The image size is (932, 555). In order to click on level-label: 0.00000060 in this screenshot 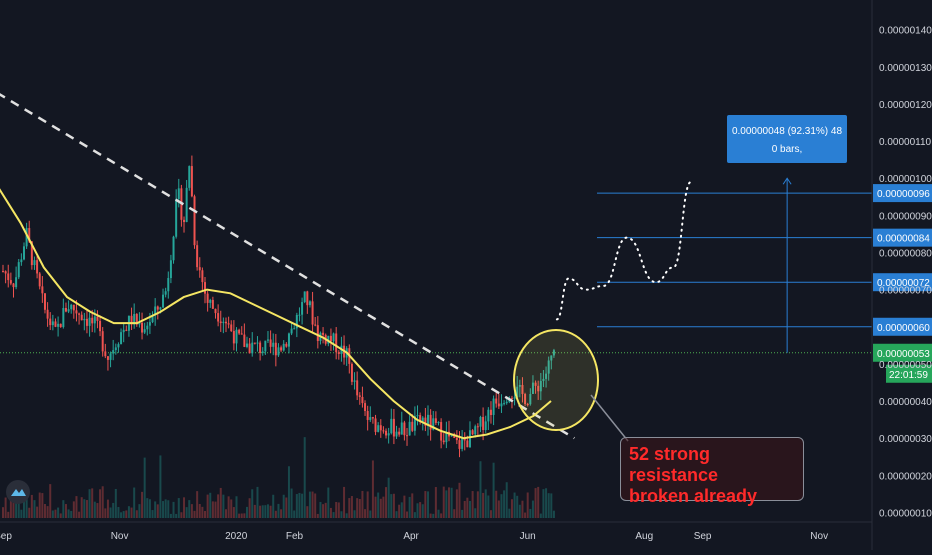, I will do `click(903, 328)`.